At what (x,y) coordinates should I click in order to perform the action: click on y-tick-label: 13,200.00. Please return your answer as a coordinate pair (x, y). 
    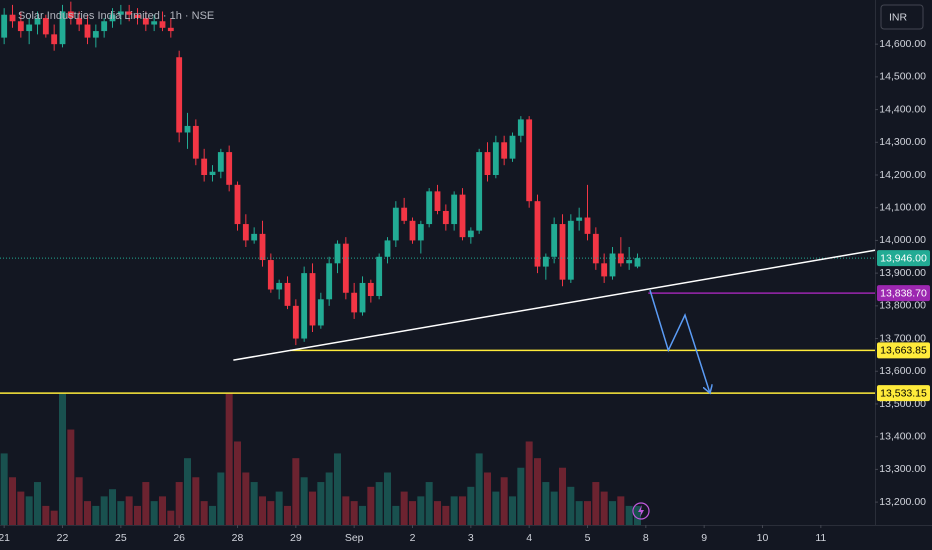
    Looking at the image, I should click on (902, 502).